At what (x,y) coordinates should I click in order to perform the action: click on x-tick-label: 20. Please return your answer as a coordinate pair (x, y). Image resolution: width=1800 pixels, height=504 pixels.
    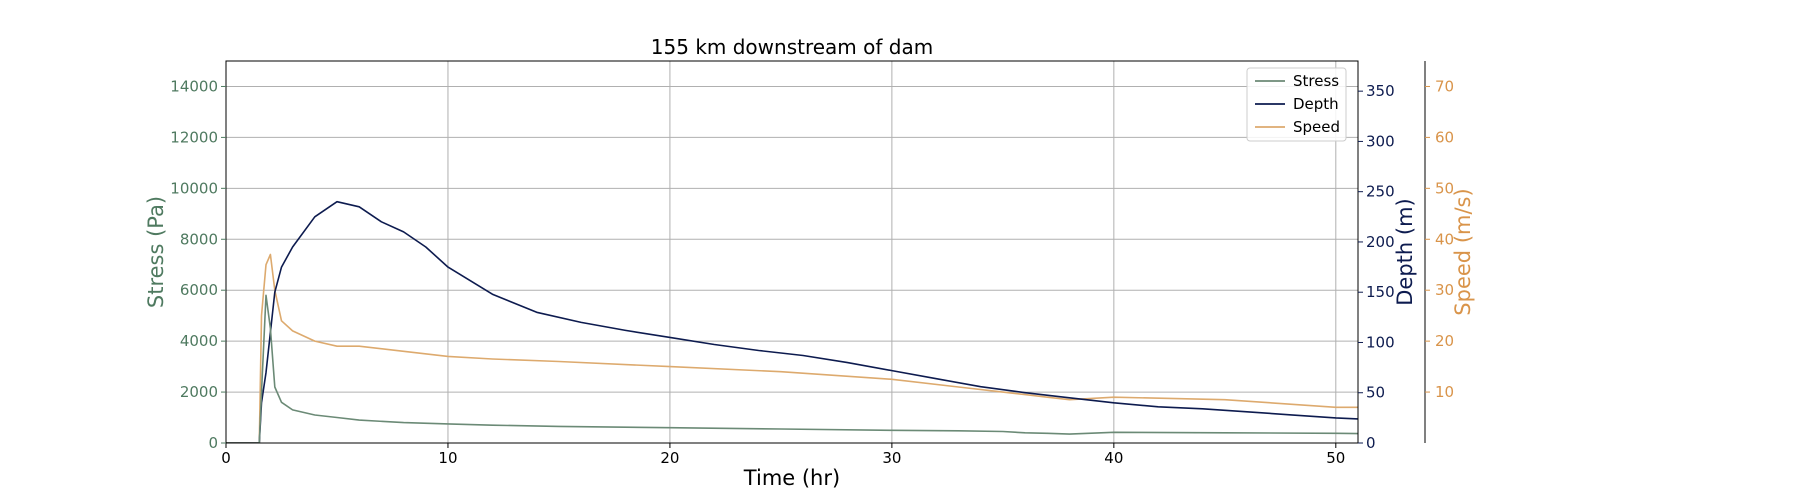
    Looking at the image, I should click on (669, 458).